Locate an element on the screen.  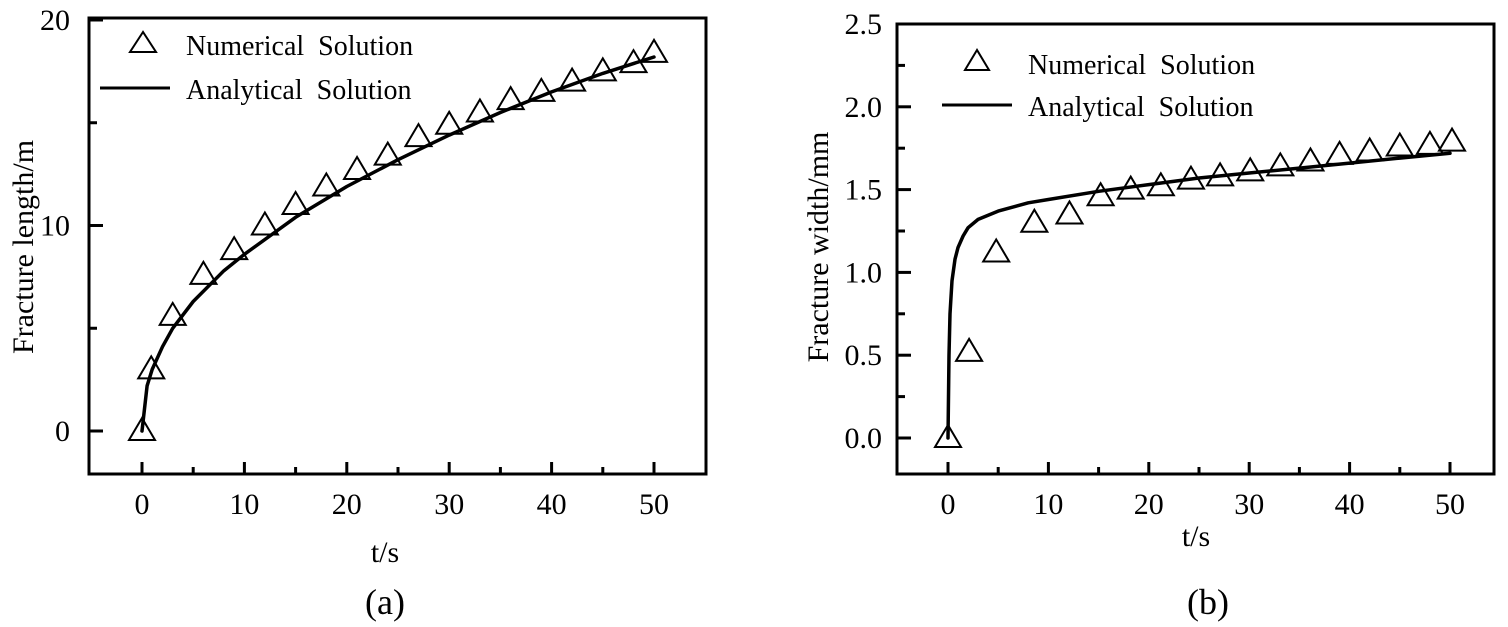
y-axis-ticks: 0.0 0.5 1.0 1.5 2.0 2.5 is located at coordinates (878, 231).